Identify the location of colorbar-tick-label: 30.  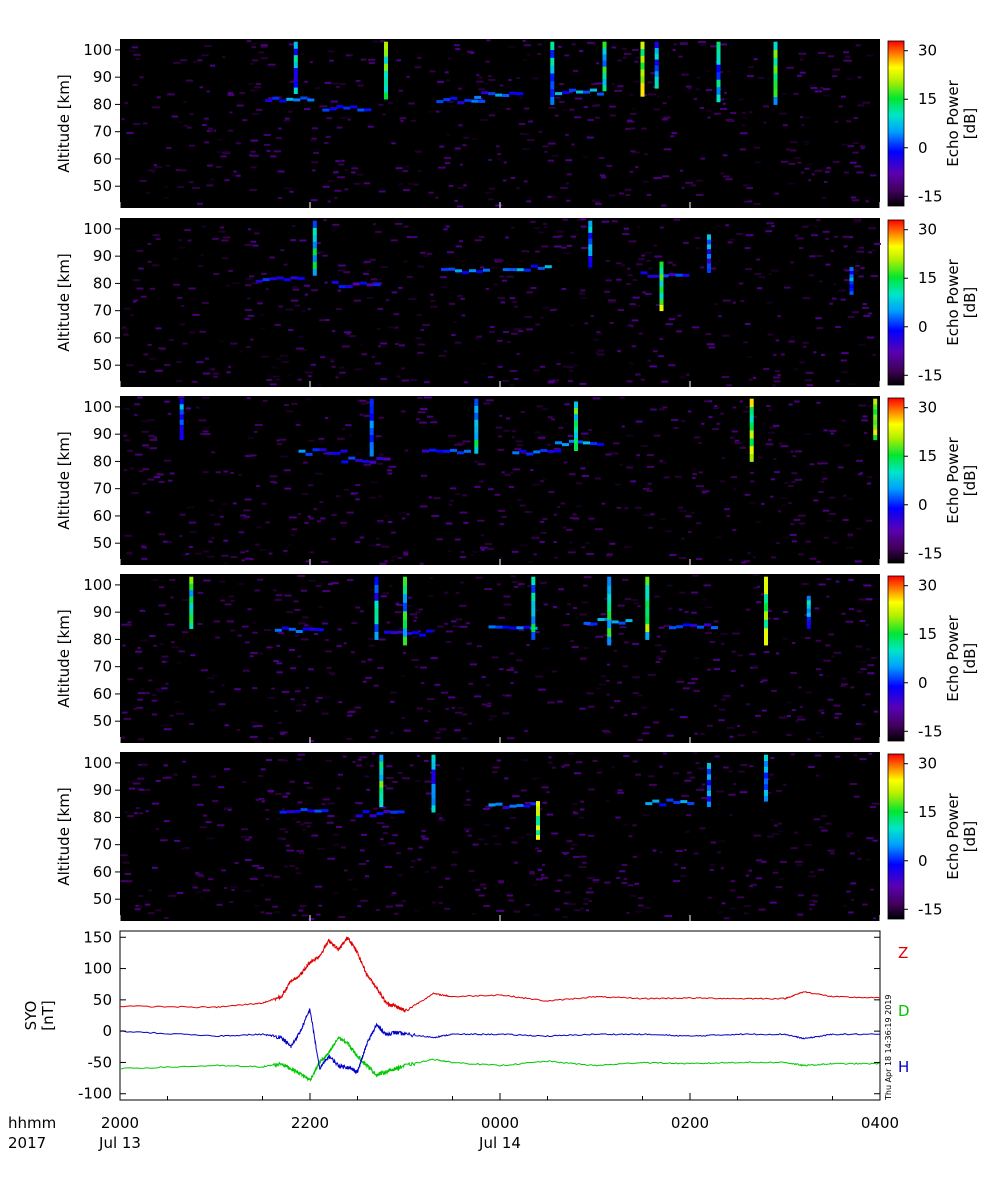
(927, 51).